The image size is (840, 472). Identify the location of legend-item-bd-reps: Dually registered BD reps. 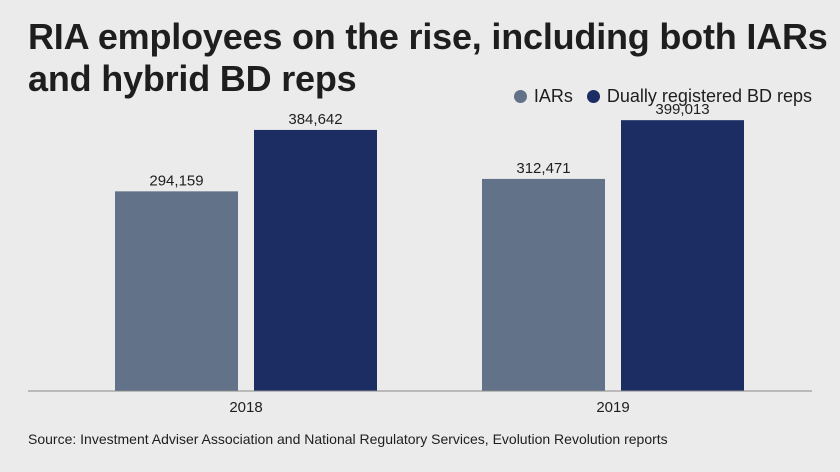
(699, 96).